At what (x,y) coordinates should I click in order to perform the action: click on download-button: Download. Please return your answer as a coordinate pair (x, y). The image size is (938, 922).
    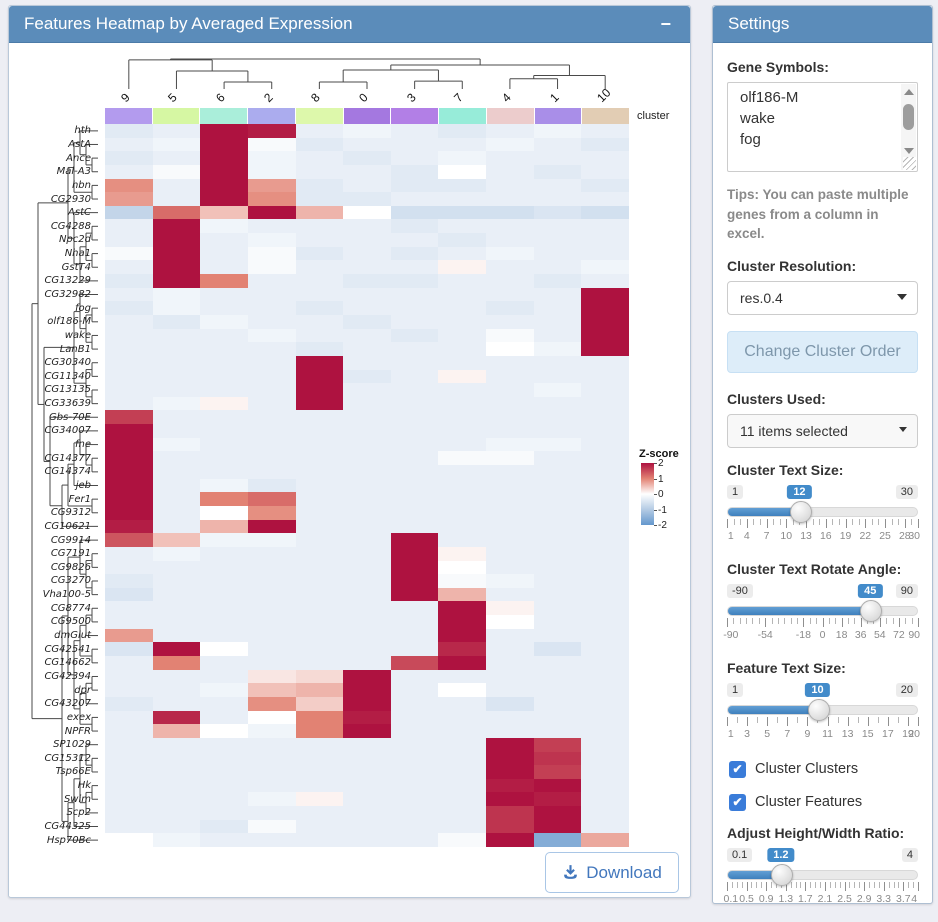
    Looking at the image, I should click on (612, 872).